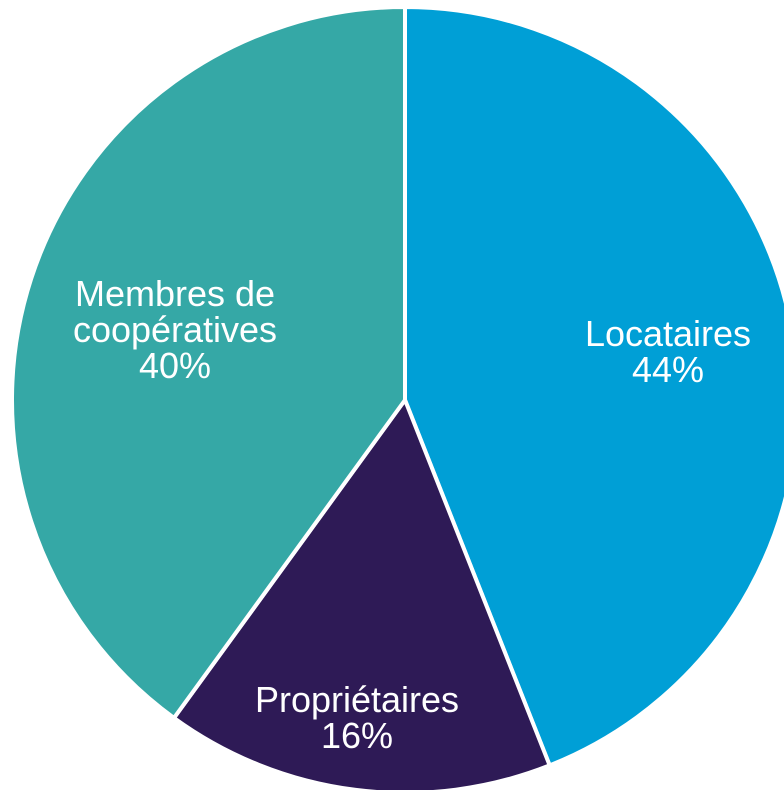 Image resolution: width=784 pixels, height=790 pixels. Describe the element at coordinates (357, 699) in the screenshot. I see `category-label: Propriétaires` at that location.